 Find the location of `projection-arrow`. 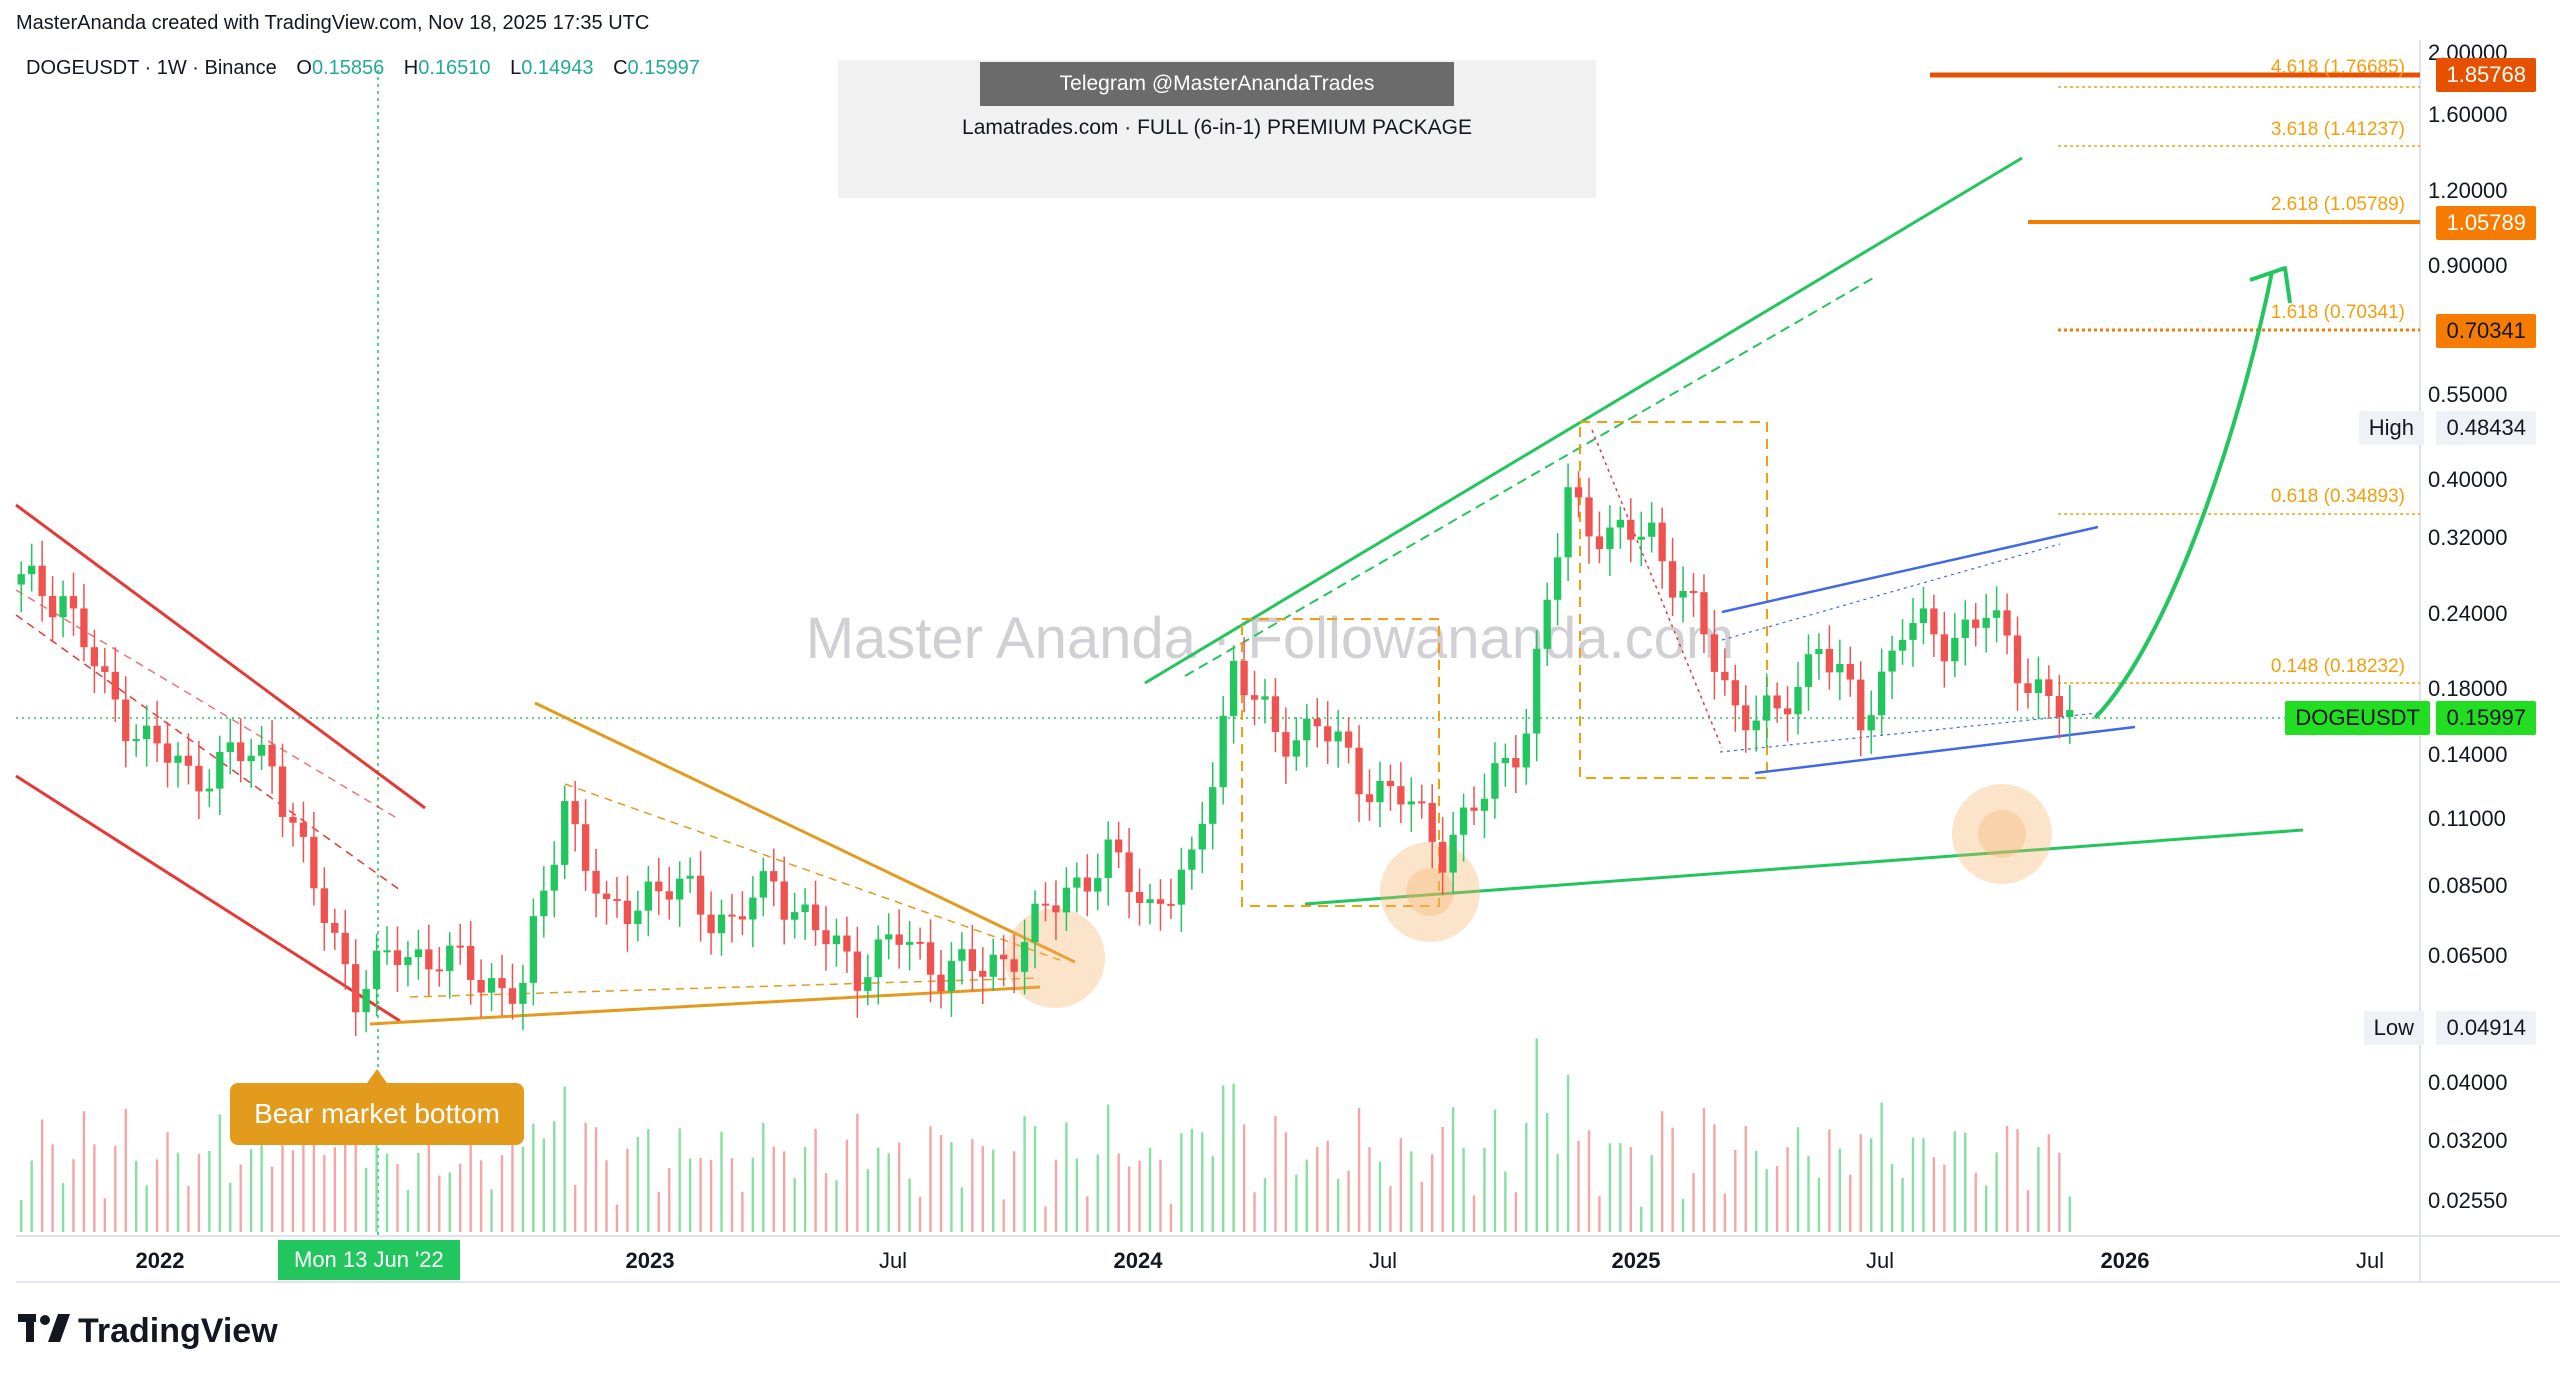

projection-arrow is located at coordinates (2192, 493).